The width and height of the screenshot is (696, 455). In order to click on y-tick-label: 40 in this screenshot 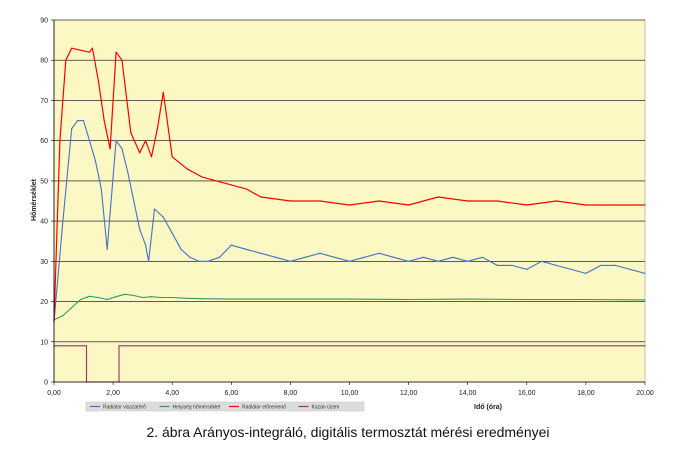, I will do `click(44, 222)`.